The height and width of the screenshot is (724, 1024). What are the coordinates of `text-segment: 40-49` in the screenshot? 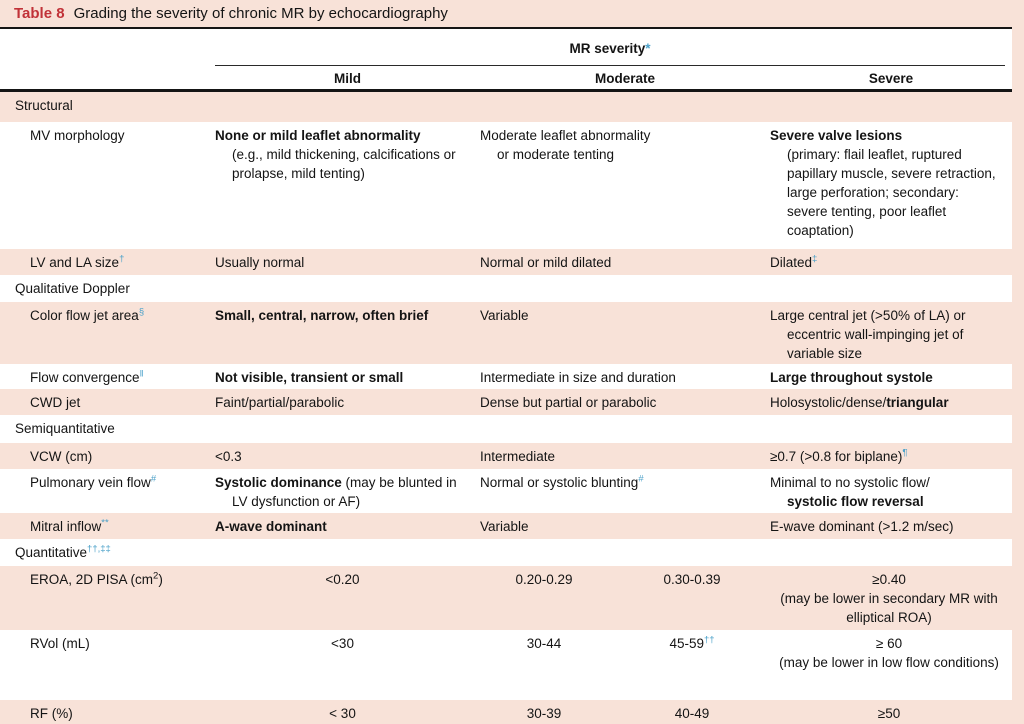 It's located at (692, 713).